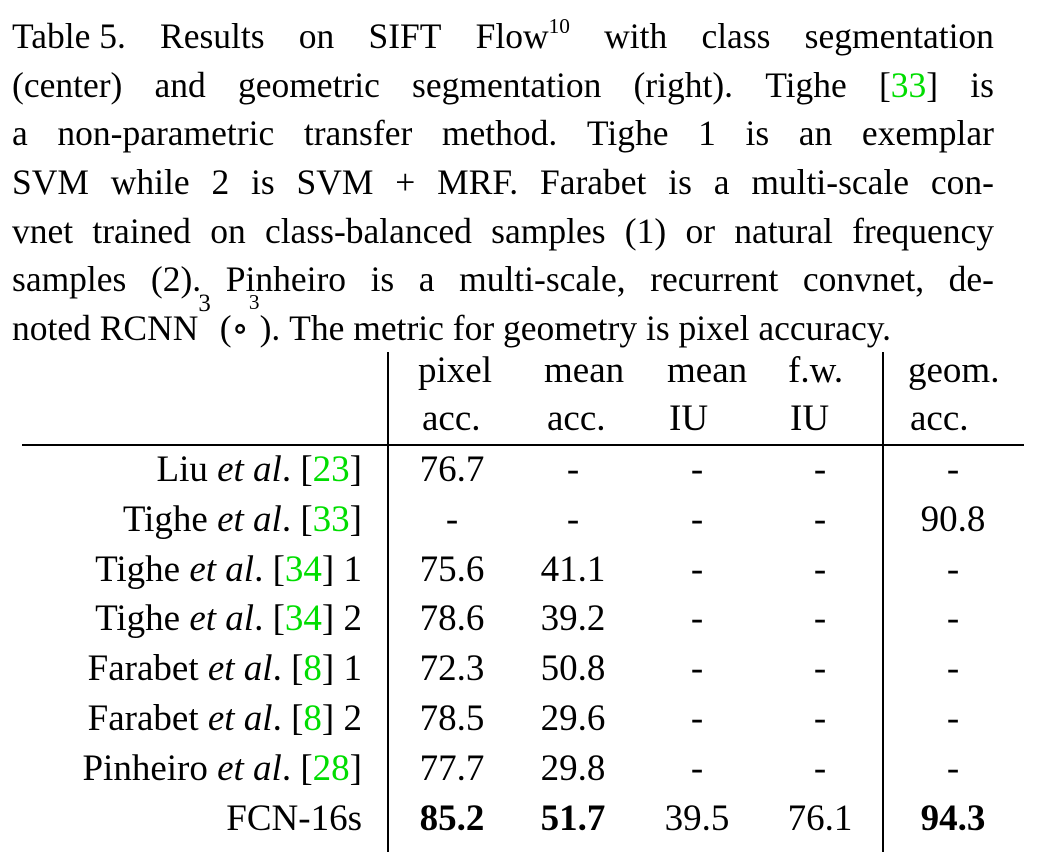 Image resolution: width=1038 pixels, height=852 pixels. I want to click on header-acc: acc., so click(451, 418).